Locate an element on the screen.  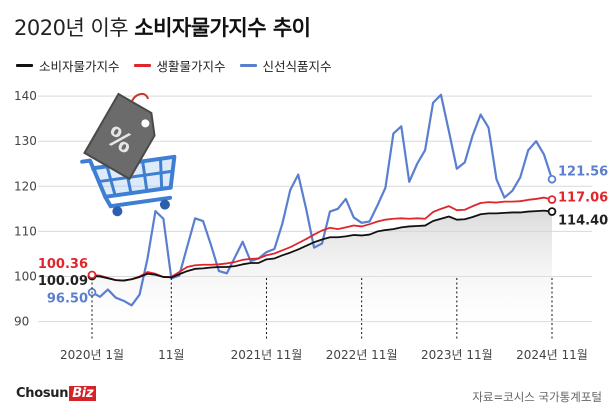
brand-main: Chosun is located at coordinates (42, 393).